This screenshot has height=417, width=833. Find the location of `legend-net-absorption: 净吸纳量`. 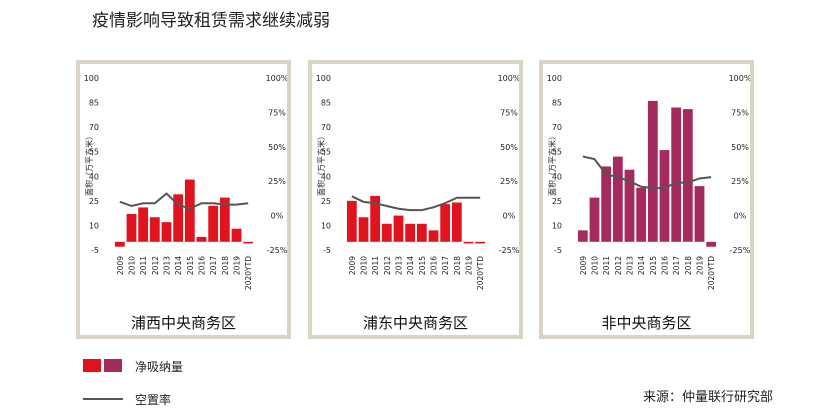

legend-net-absorption: 净吸纳量 is located at coordinates (159, 367).